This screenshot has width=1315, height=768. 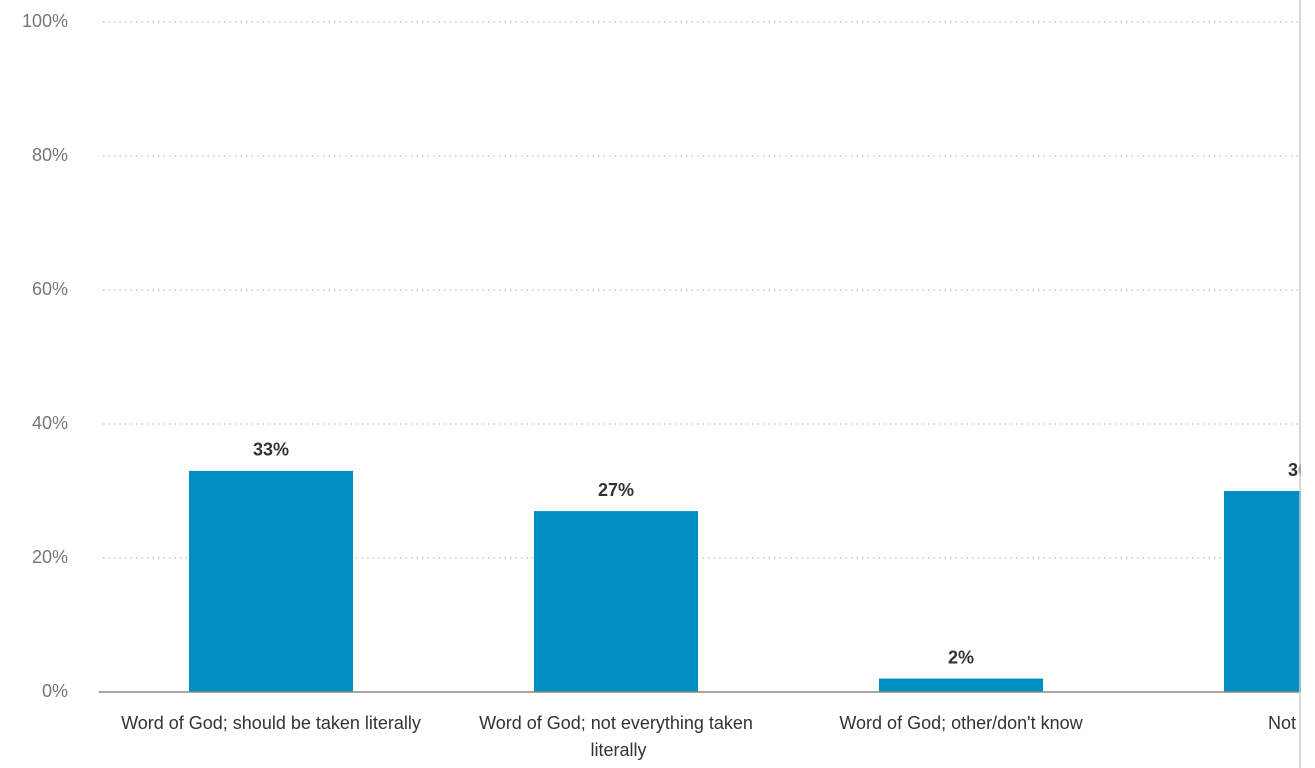 What do you see at coordinates (50, 557) in the screenshot?
I see `y-tick-label: 20%` at bounding box center [50, 557].